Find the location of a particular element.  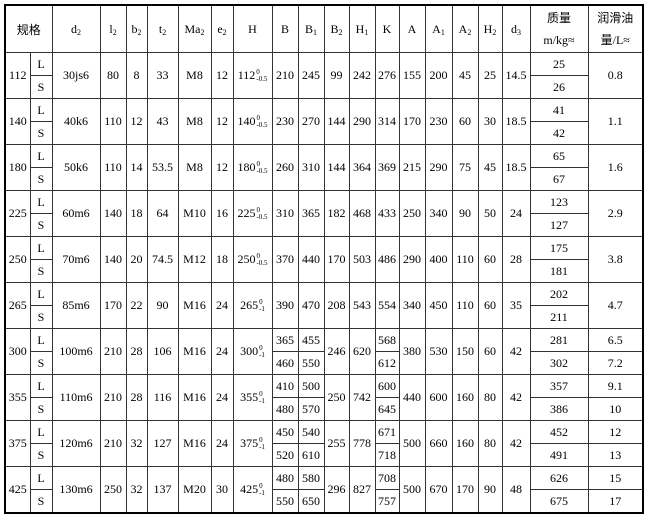

table-row: S 67 is located at coordinates (324, 179).